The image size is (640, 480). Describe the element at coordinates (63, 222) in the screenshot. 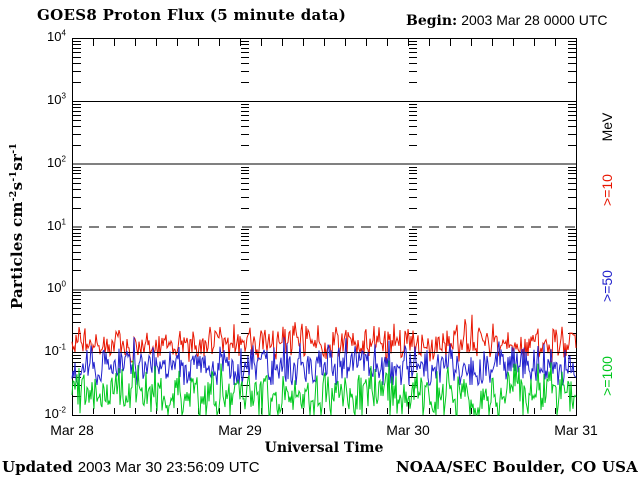

I see `y-tick-exponent: 1` at that location.